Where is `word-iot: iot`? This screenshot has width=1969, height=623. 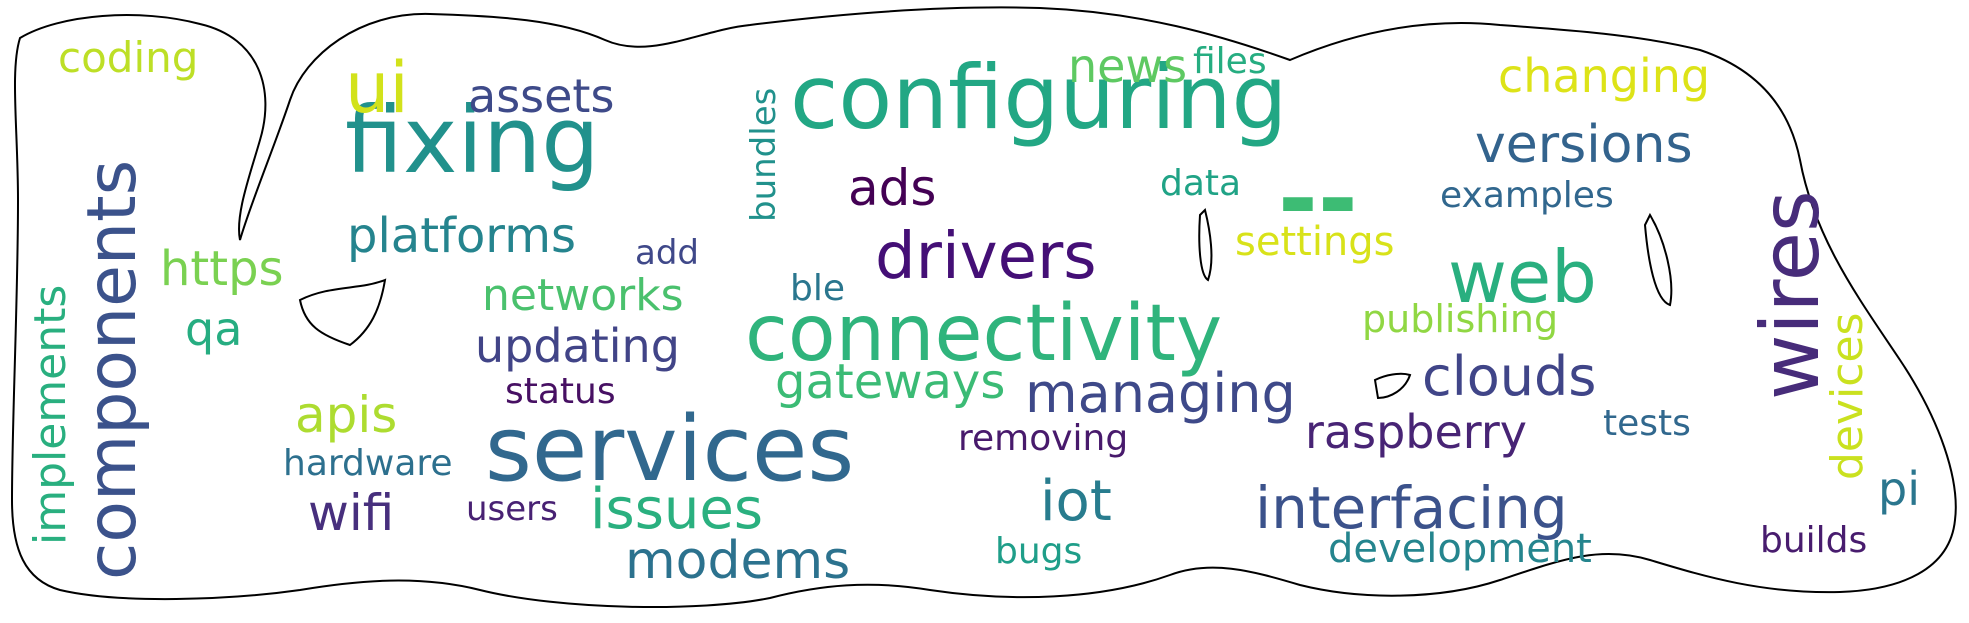
word-iot: iot is located at coordinates (1076, 501).